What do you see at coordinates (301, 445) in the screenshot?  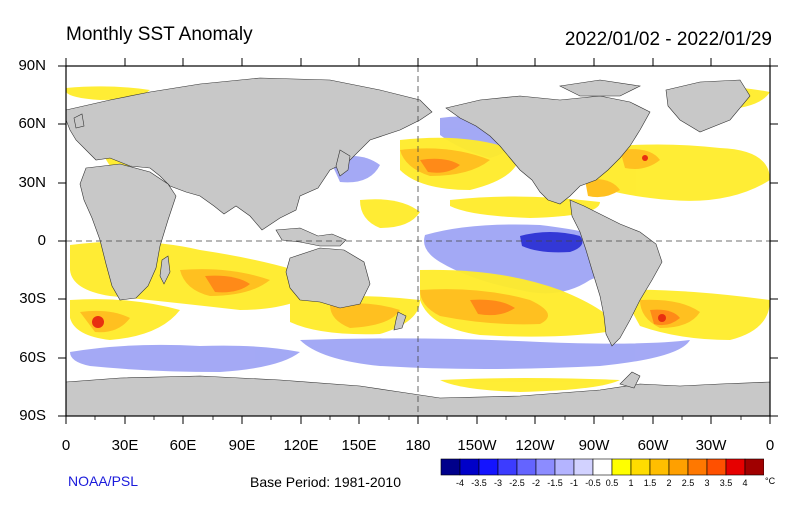 I see `lon-label: 120E` at bounding box center [301, 445].